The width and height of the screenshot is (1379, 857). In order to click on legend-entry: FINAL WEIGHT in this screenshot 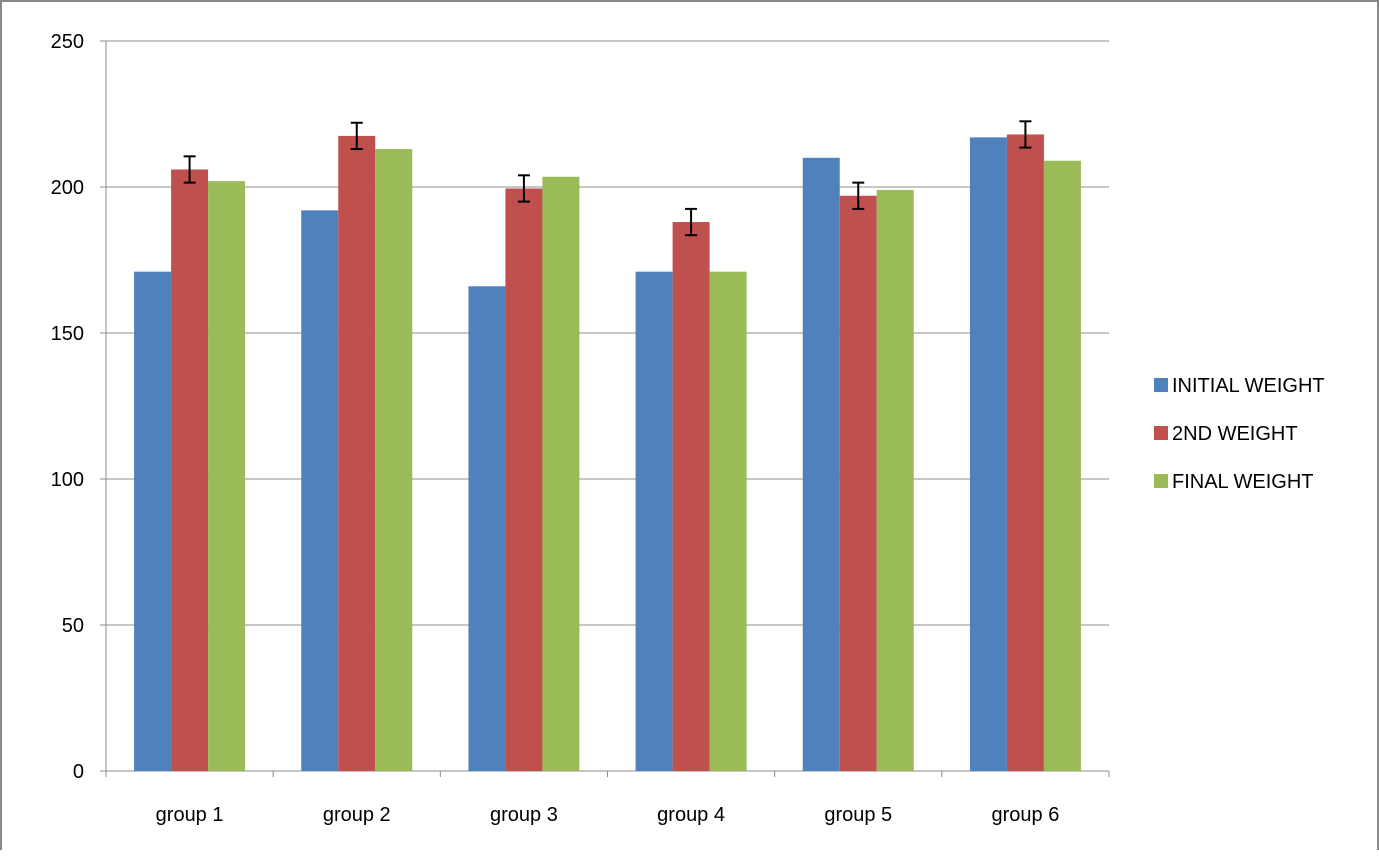, I will do `click(1233, 482)`.